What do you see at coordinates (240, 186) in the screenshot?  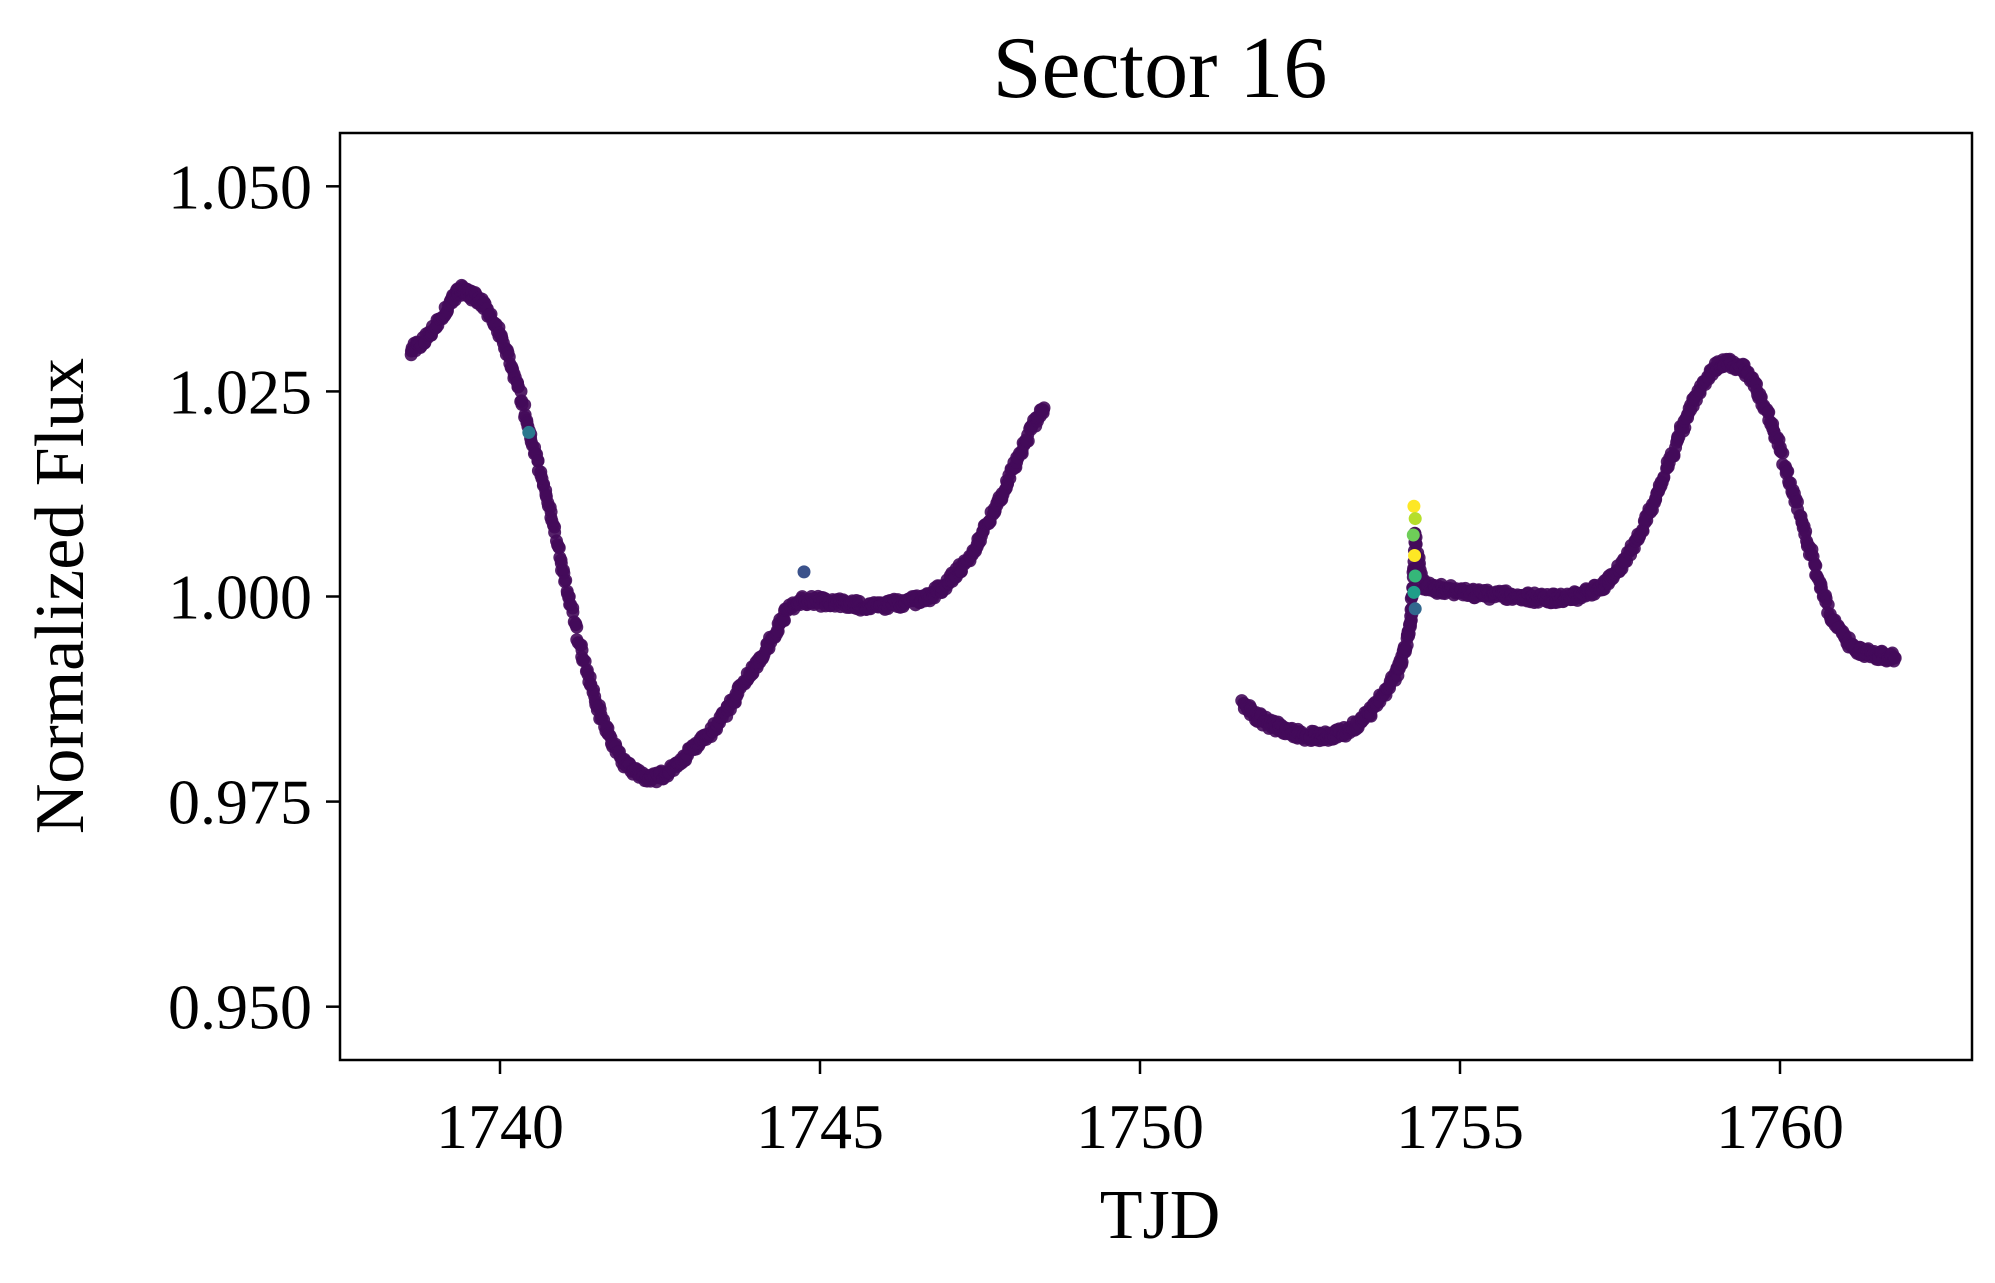 I see `y-tick-label: 1.050` at bounding box center [240, 186].